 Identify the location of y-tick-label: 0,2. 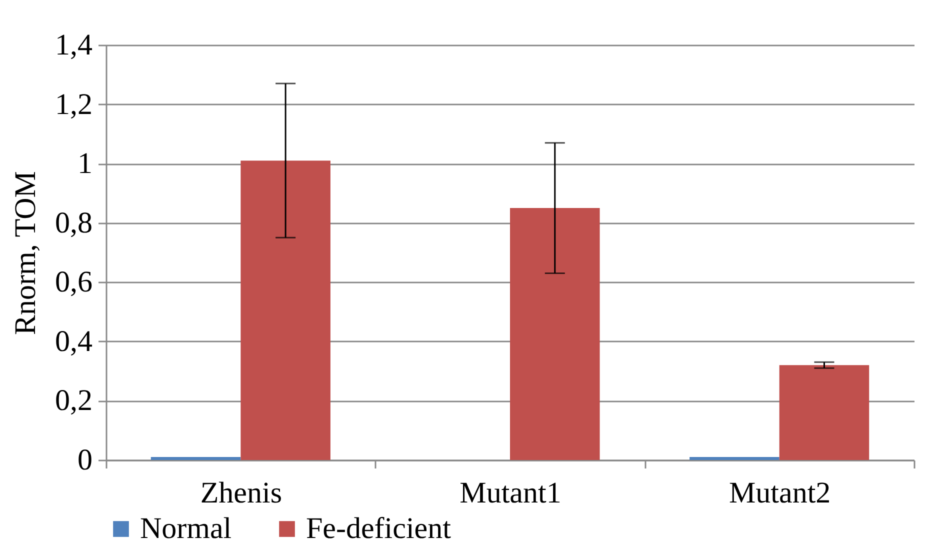
(73, 401).